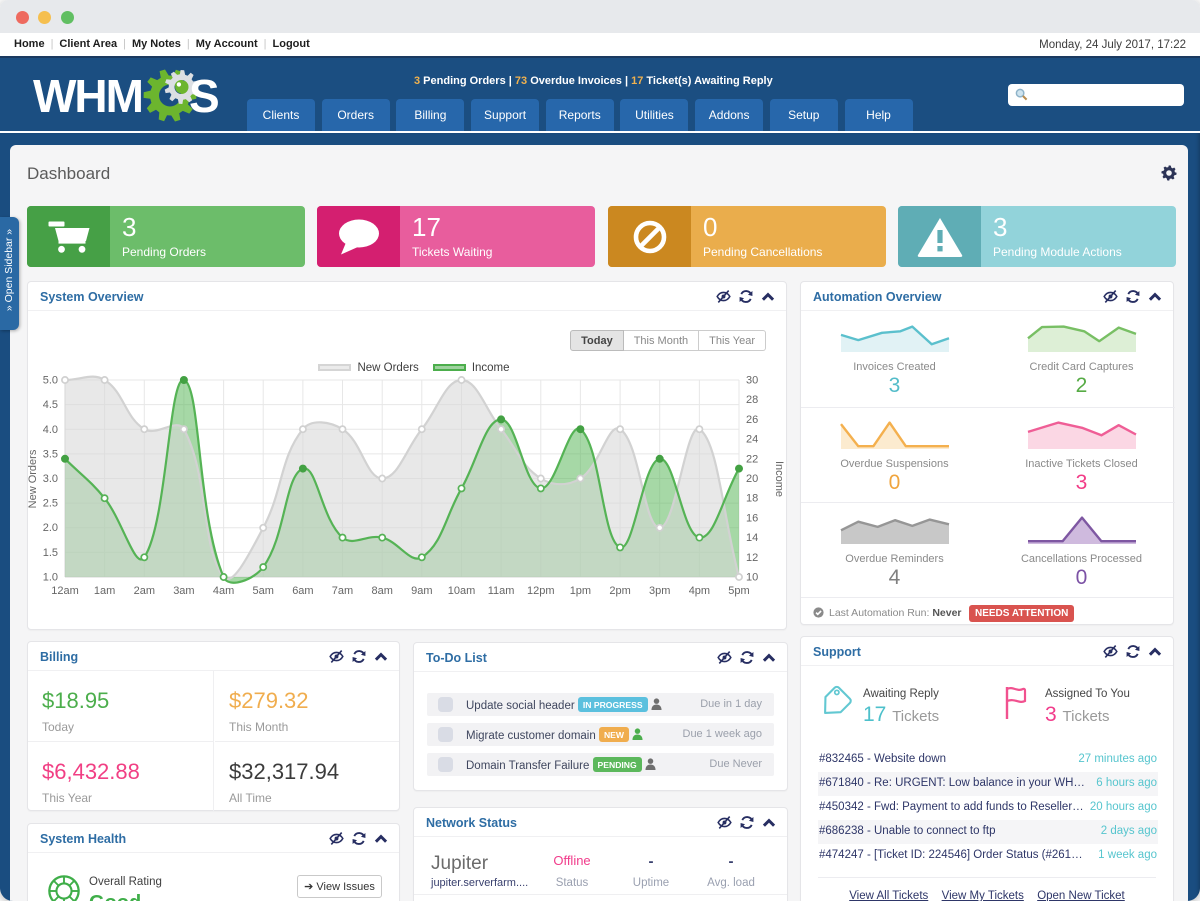 Image resolution: width=1200 pixels, height=901 pixels. I want to click on svg-text: New Orders, so click(33, 478).